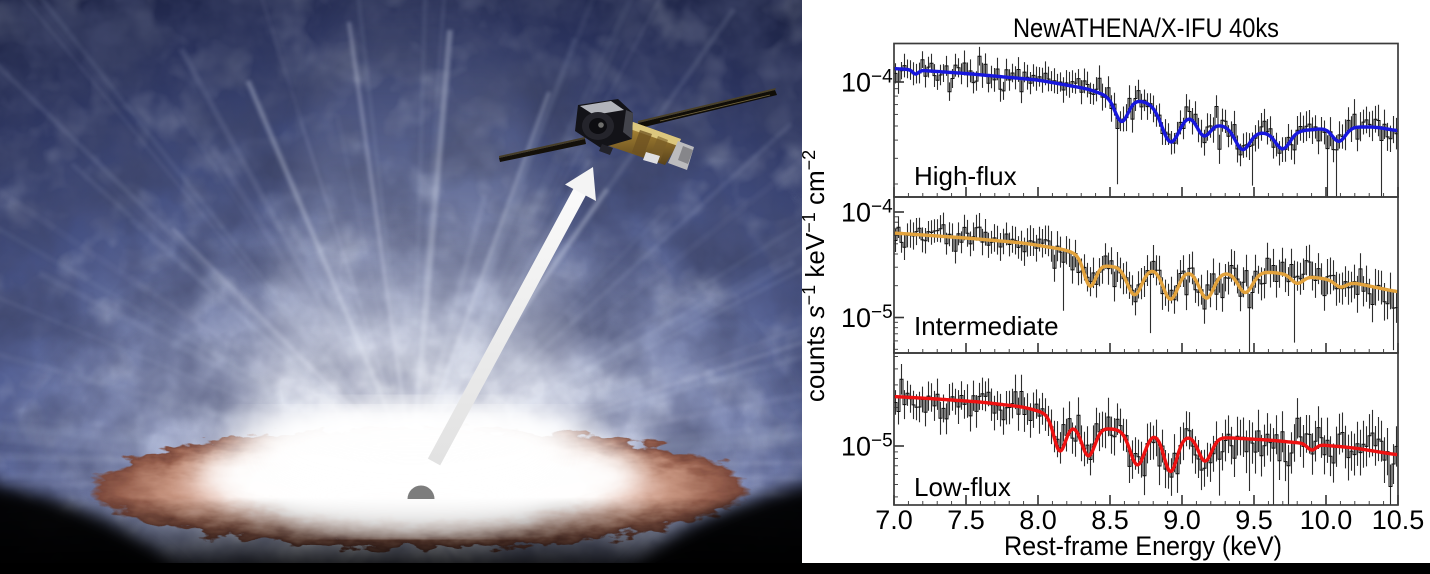 The image size is (1430, 574). What do you see at coordinates (965, 176) in the screenshot?
I see `svg-text: High-flux` at bounding box center [965, 176].